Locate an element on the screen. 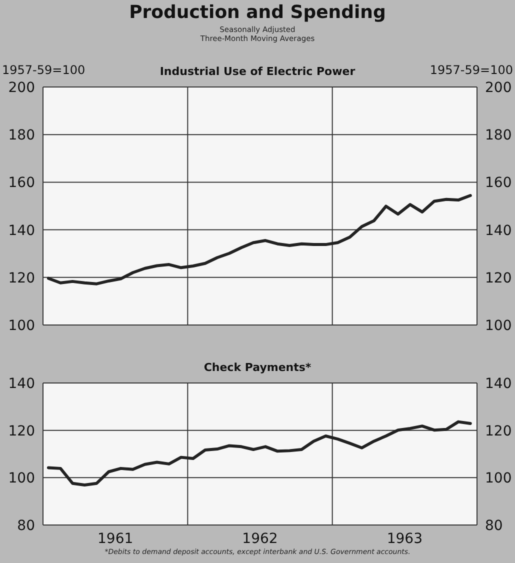 The height and width of the screenshot is (563, 515). y2-tick-label: 160 is located at coordinates (498, 183).